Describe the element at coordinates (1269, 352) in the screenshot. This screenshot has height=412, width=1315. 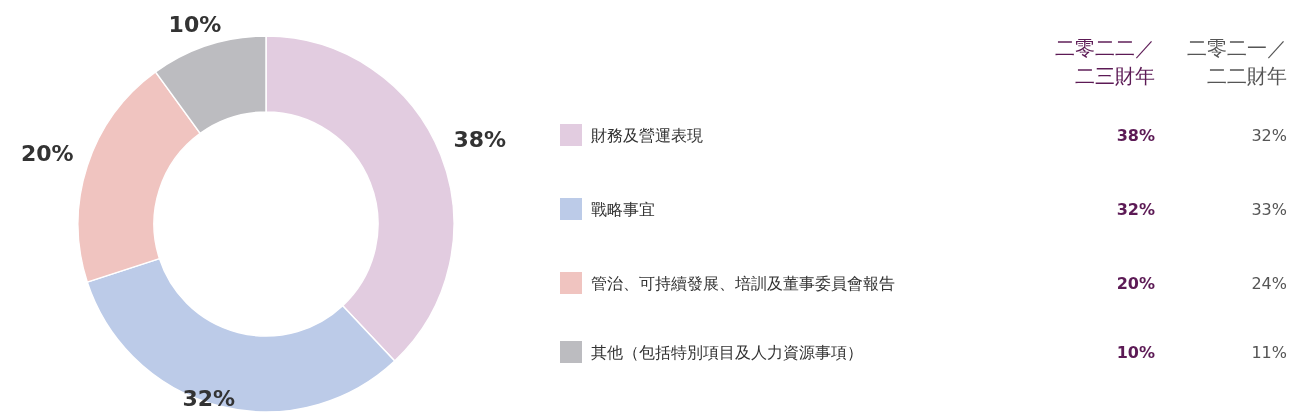
I see `text: 11%` at that location.